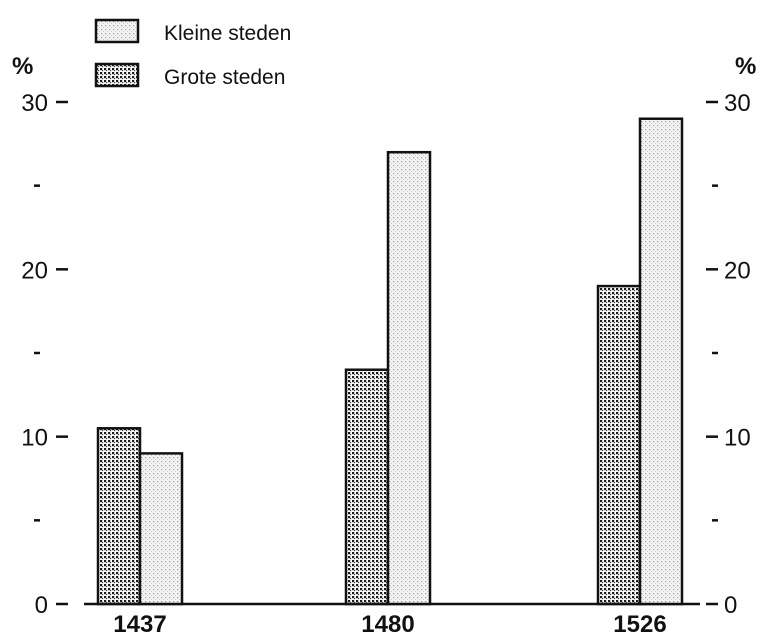  Describe the element at coordinates (34, 270) in the screenshot. I see `left-tick-label-20: 20` at that location.